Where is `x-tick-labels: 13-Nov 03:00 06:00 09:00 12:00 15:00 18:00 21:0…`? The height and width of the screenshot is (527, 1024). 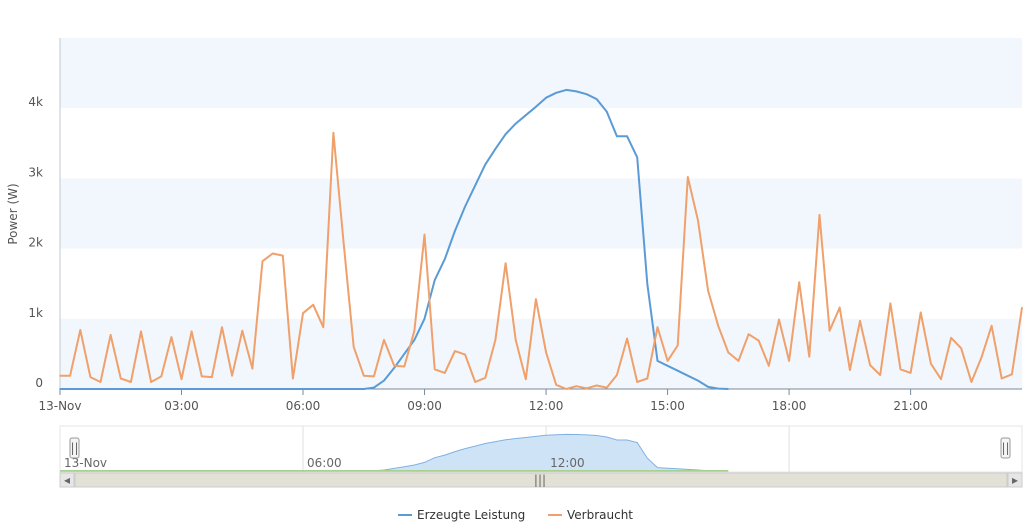 x-tick-labels: 13-Nov 03:00 06:00 09:00 12:00 15:00 18:00 21:0… is located at coordinates (483, 401).